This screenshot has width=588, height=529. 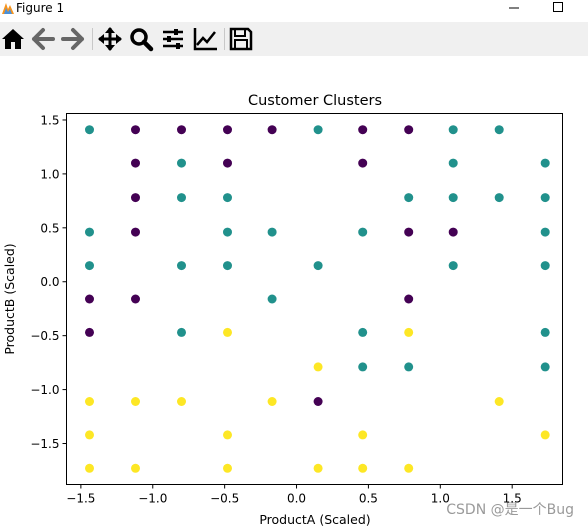 I want to click on pan-button, so click(x=110, y=39).